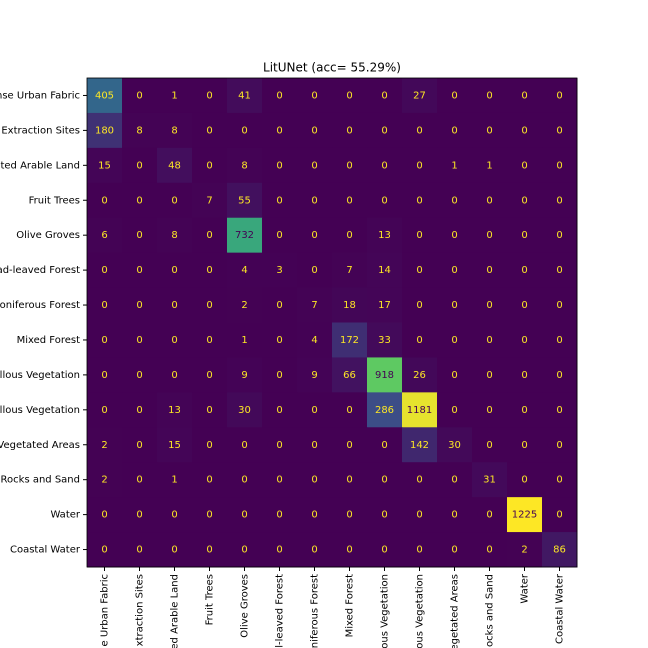 This screenshot has height=648, width=648. I want to click on cell-label: 180, so click(104, 130).